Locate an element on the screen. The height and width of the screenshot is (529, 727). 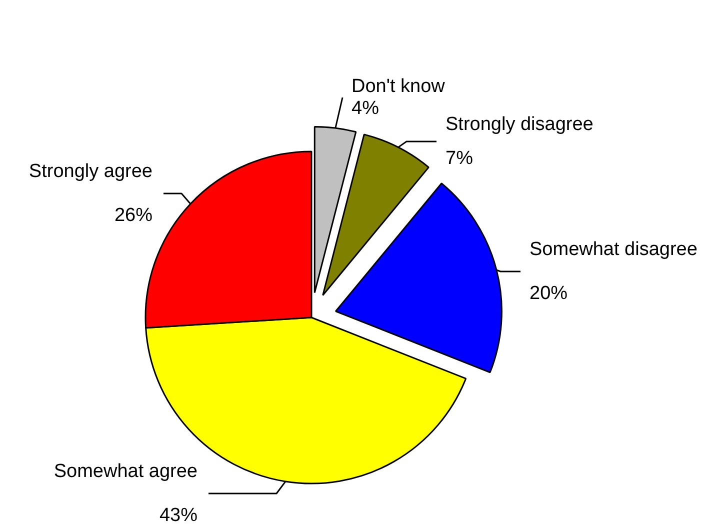
slice-label: Somewhat disagree is located at coordinates (614, 249).